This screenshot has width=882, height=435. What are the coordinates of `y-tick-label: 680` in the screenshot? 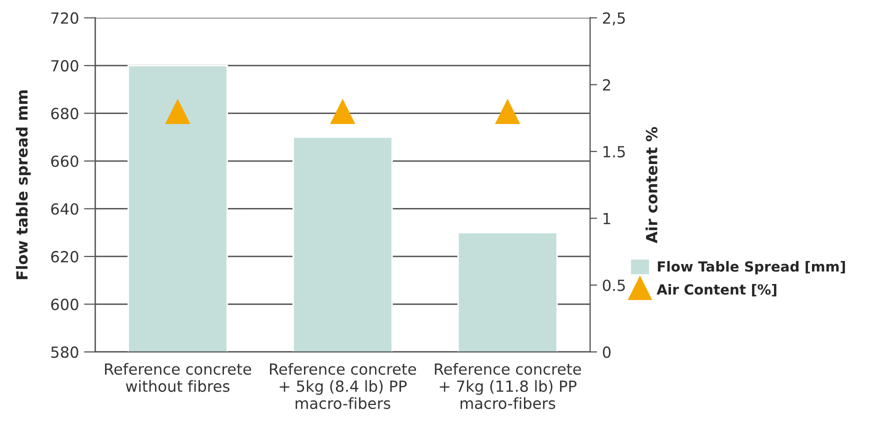 It's located at (64, 114).